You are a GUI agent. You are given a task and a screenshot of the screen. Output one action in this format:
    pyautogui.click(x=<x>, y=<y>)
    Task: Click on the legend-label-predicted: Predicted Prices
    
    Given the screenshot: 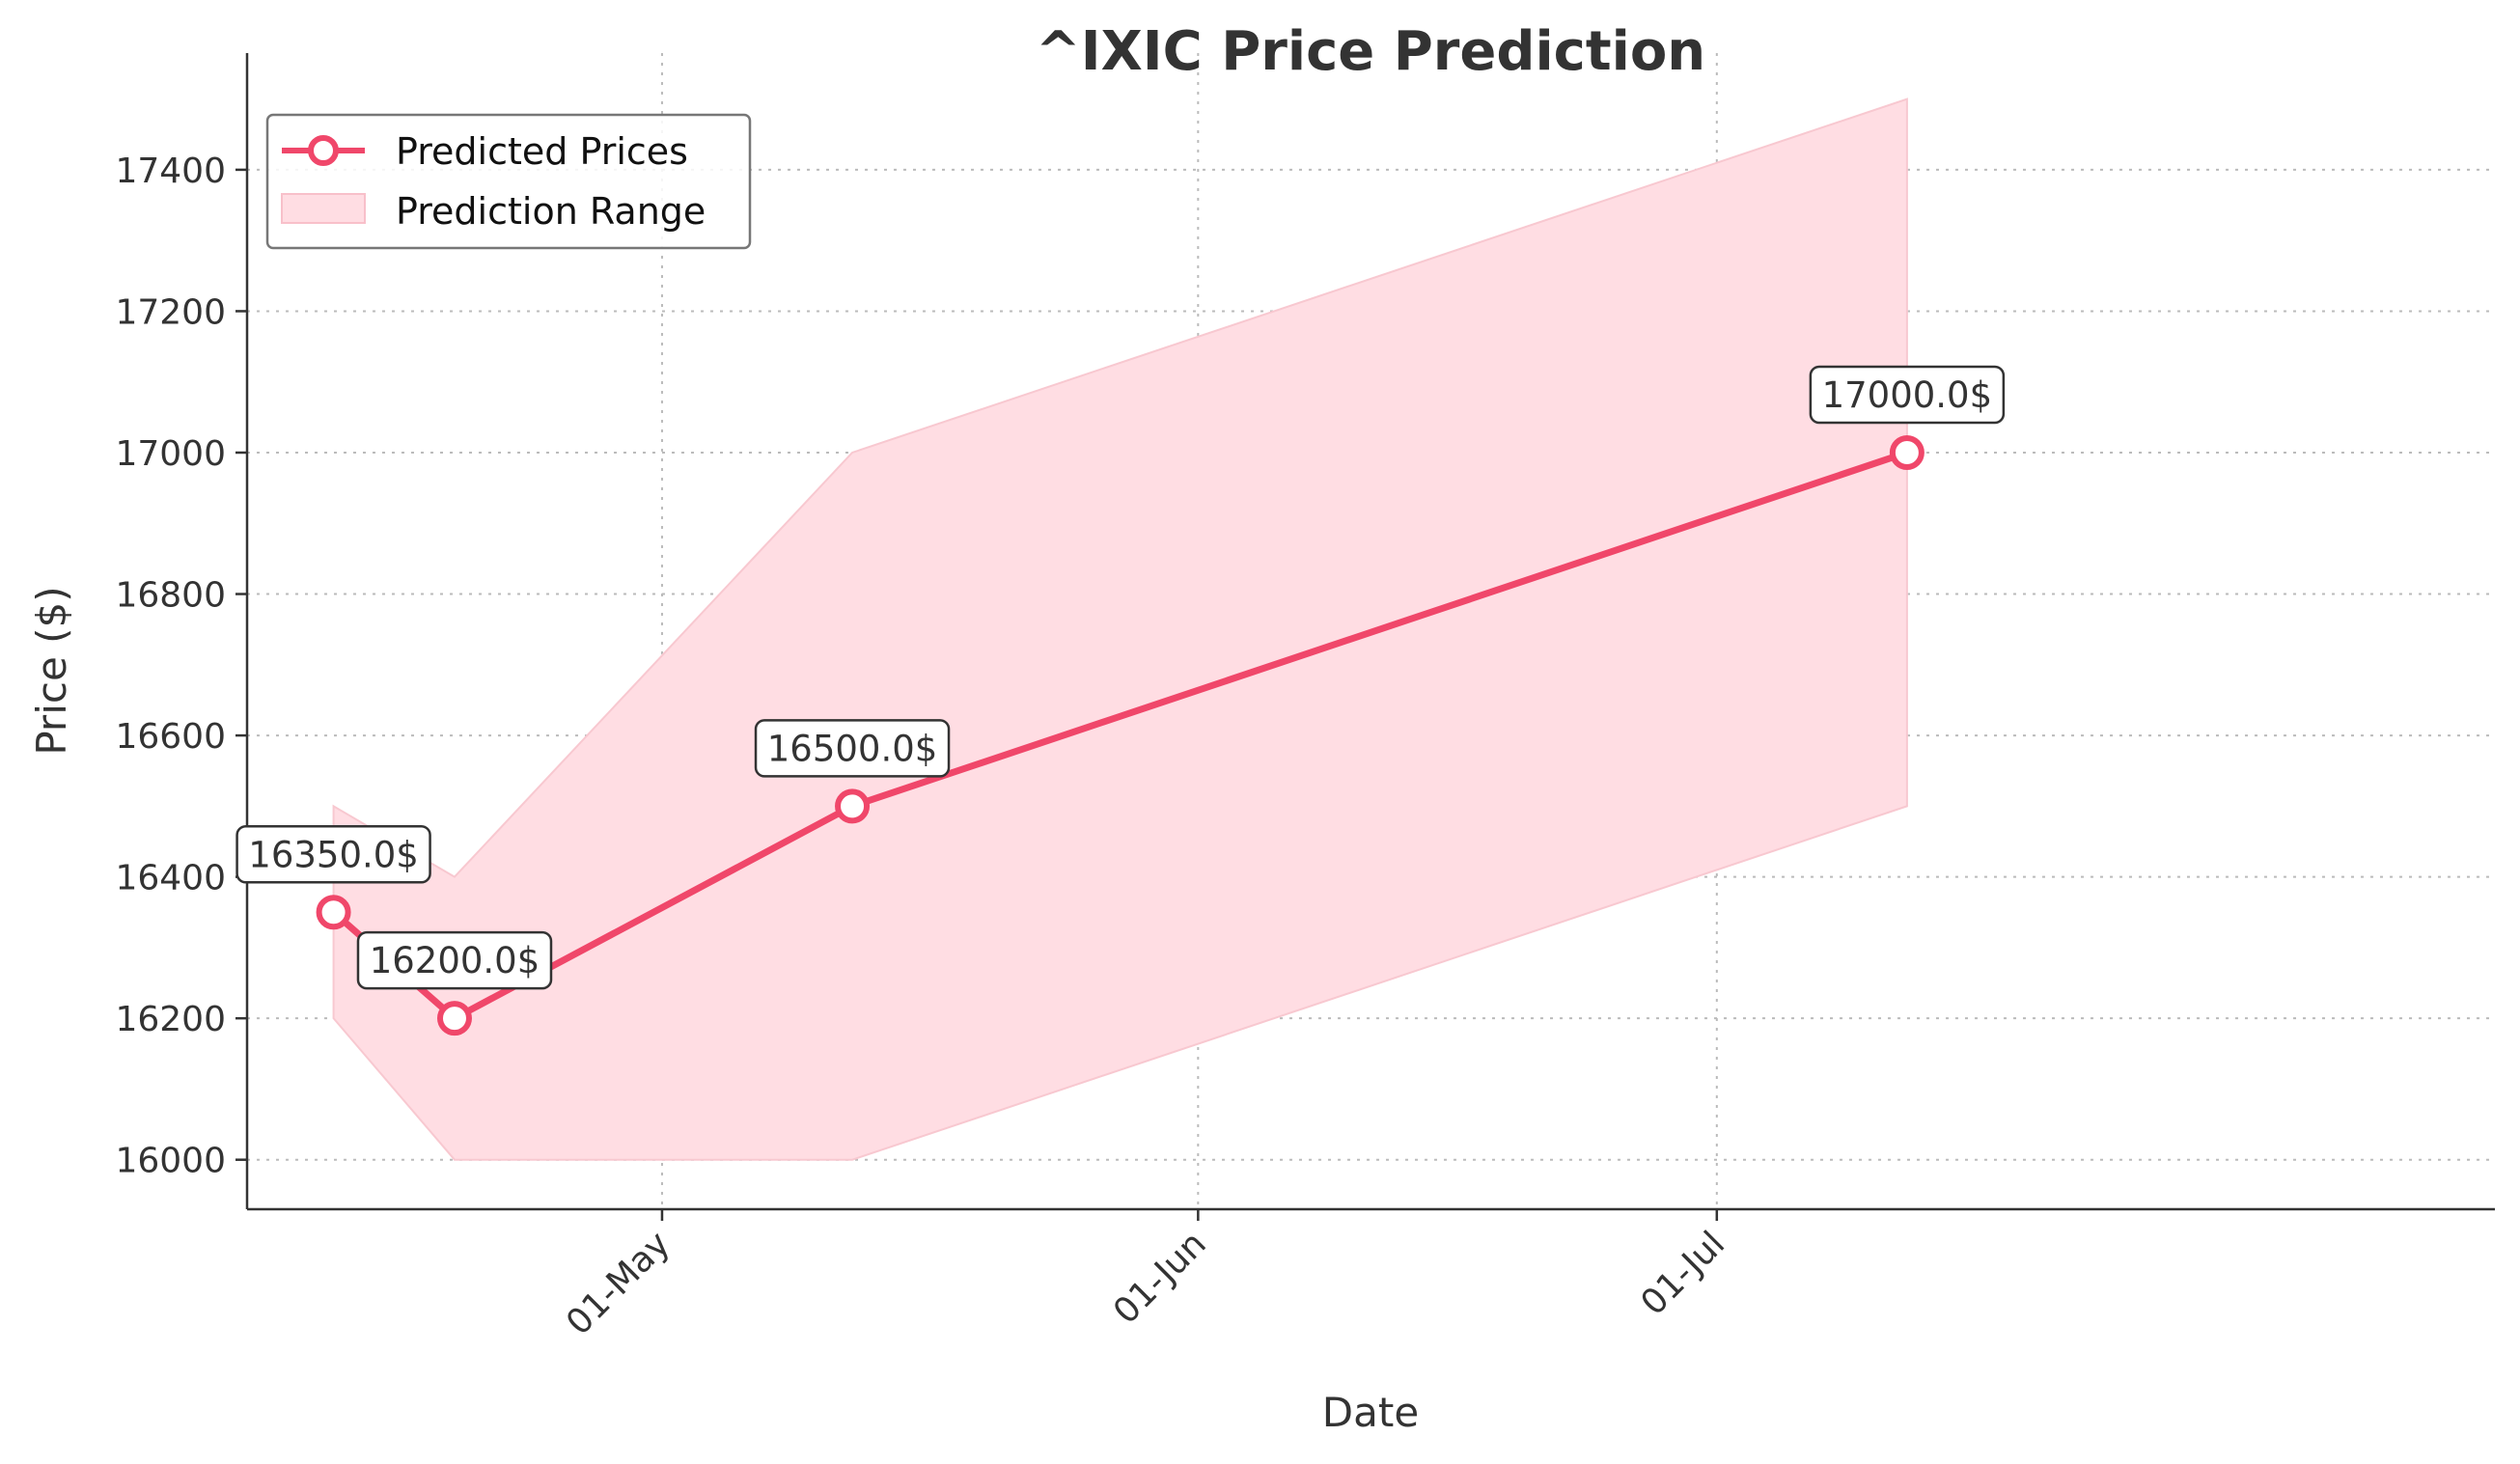 What is the action you would take?
    pyautogui.click(x=542, y=151)
    